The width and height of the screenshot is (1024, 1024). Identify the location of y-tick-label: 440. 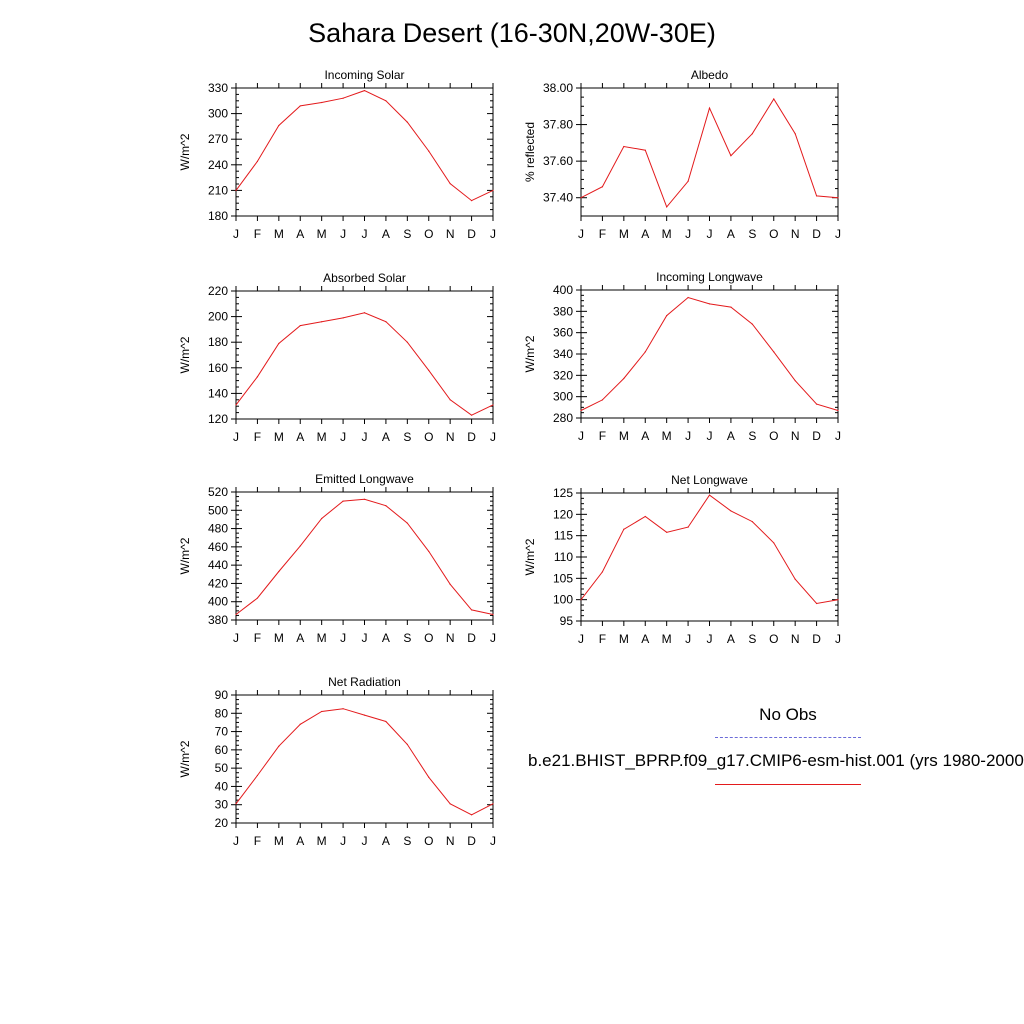
(218, 565).